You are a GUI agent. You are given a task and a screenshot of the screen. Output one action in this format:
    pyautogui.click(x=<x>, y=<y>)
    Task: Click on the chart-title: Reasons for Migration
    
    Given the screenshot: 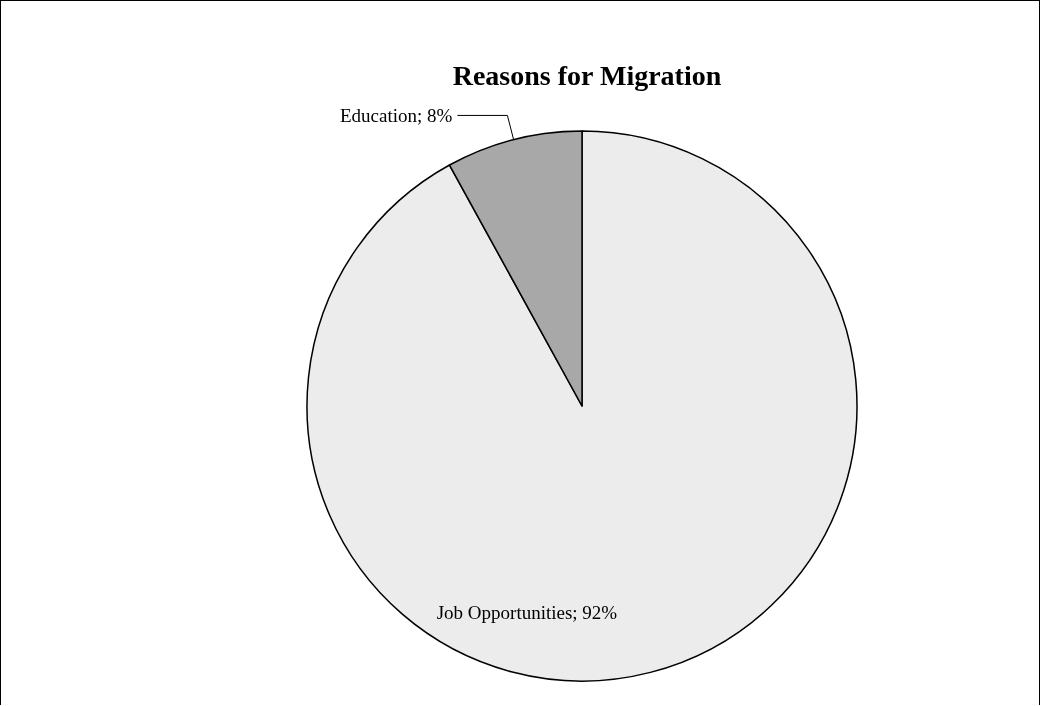 What is the action you would take?
    pyautogui.click(x=587, y=75)
    